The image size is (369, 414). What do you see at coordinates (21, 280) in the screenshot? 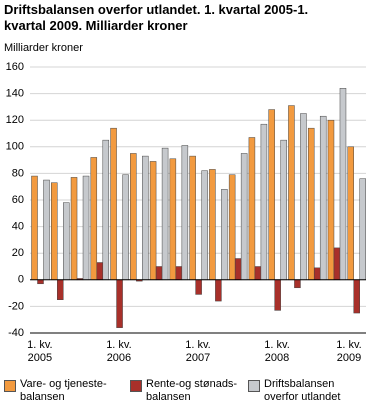
I see `y-tick-label: 0` at bounding box center [21, 280].